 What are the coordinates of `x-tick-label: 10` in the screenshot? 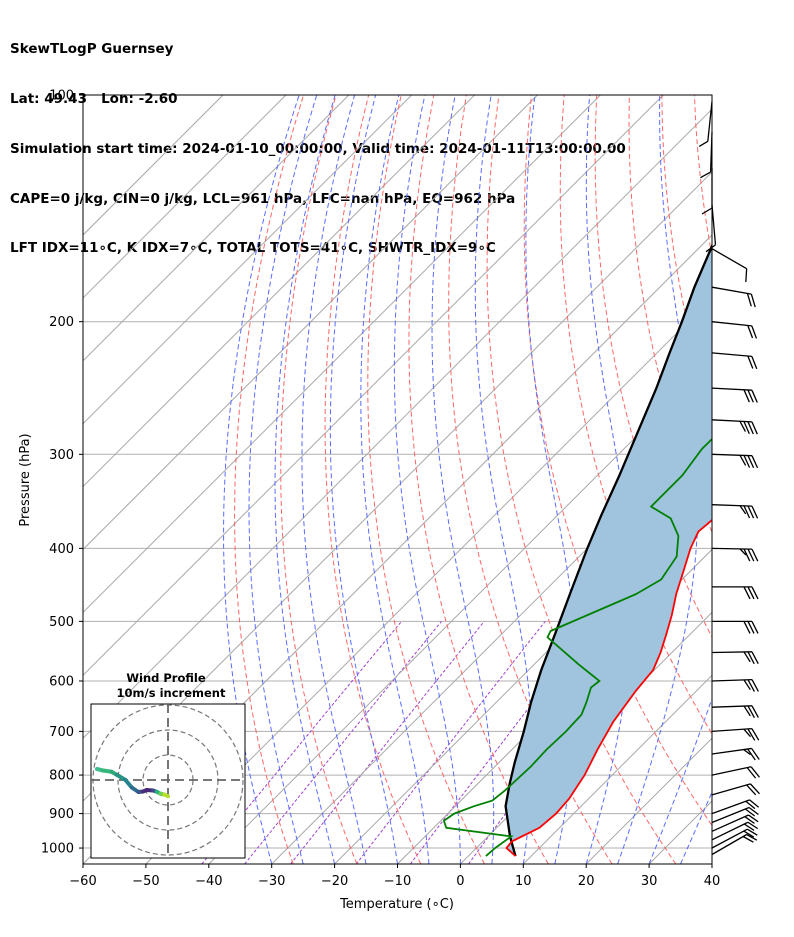 It's located at (523, 881).